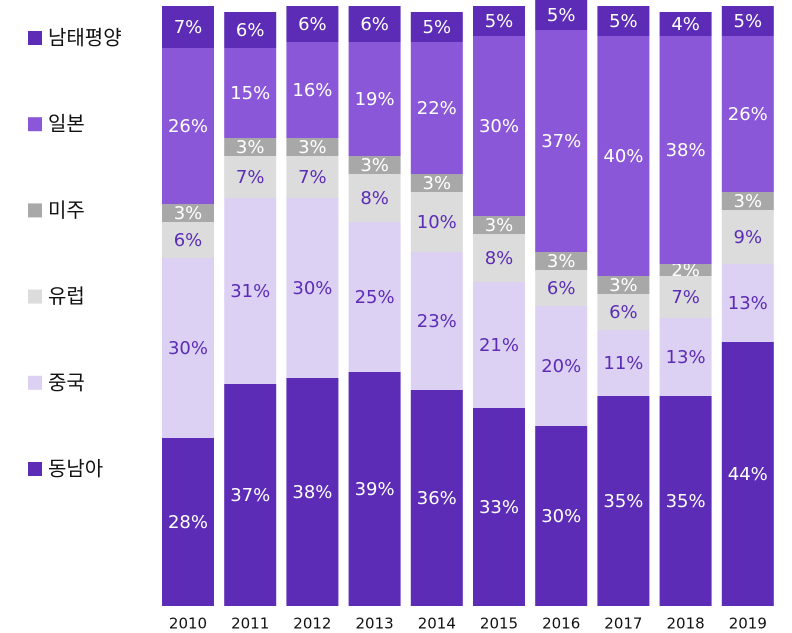 The image size is (792, 633). I want to click on legend-label: 남태평양, so click(85, 38).